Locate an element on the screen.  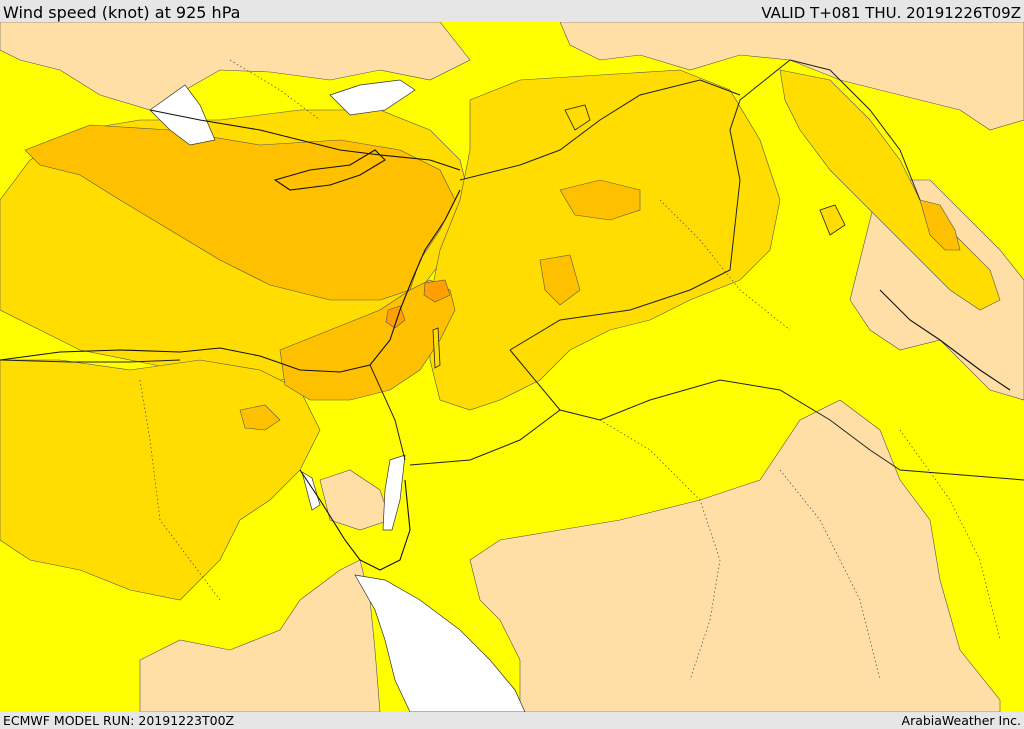
valid-time-label: VALID T+081 THU. 20191226T09Z is located at coordinates (891, 13).